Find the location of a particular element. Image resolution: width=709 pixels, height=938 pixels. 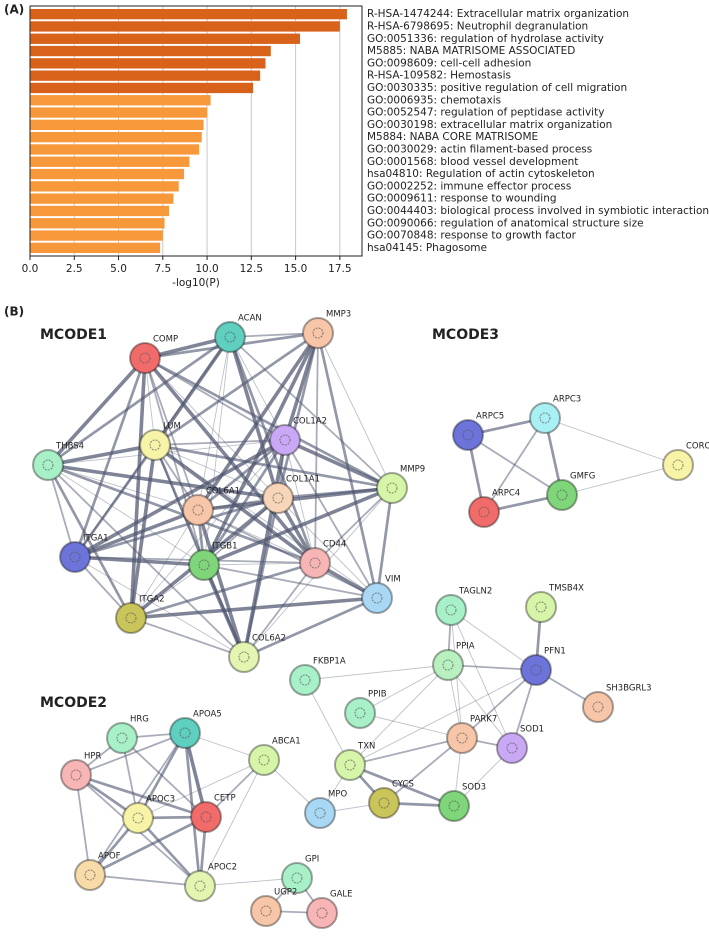

node-label: APOC2 is located at coordinates (222, 868).